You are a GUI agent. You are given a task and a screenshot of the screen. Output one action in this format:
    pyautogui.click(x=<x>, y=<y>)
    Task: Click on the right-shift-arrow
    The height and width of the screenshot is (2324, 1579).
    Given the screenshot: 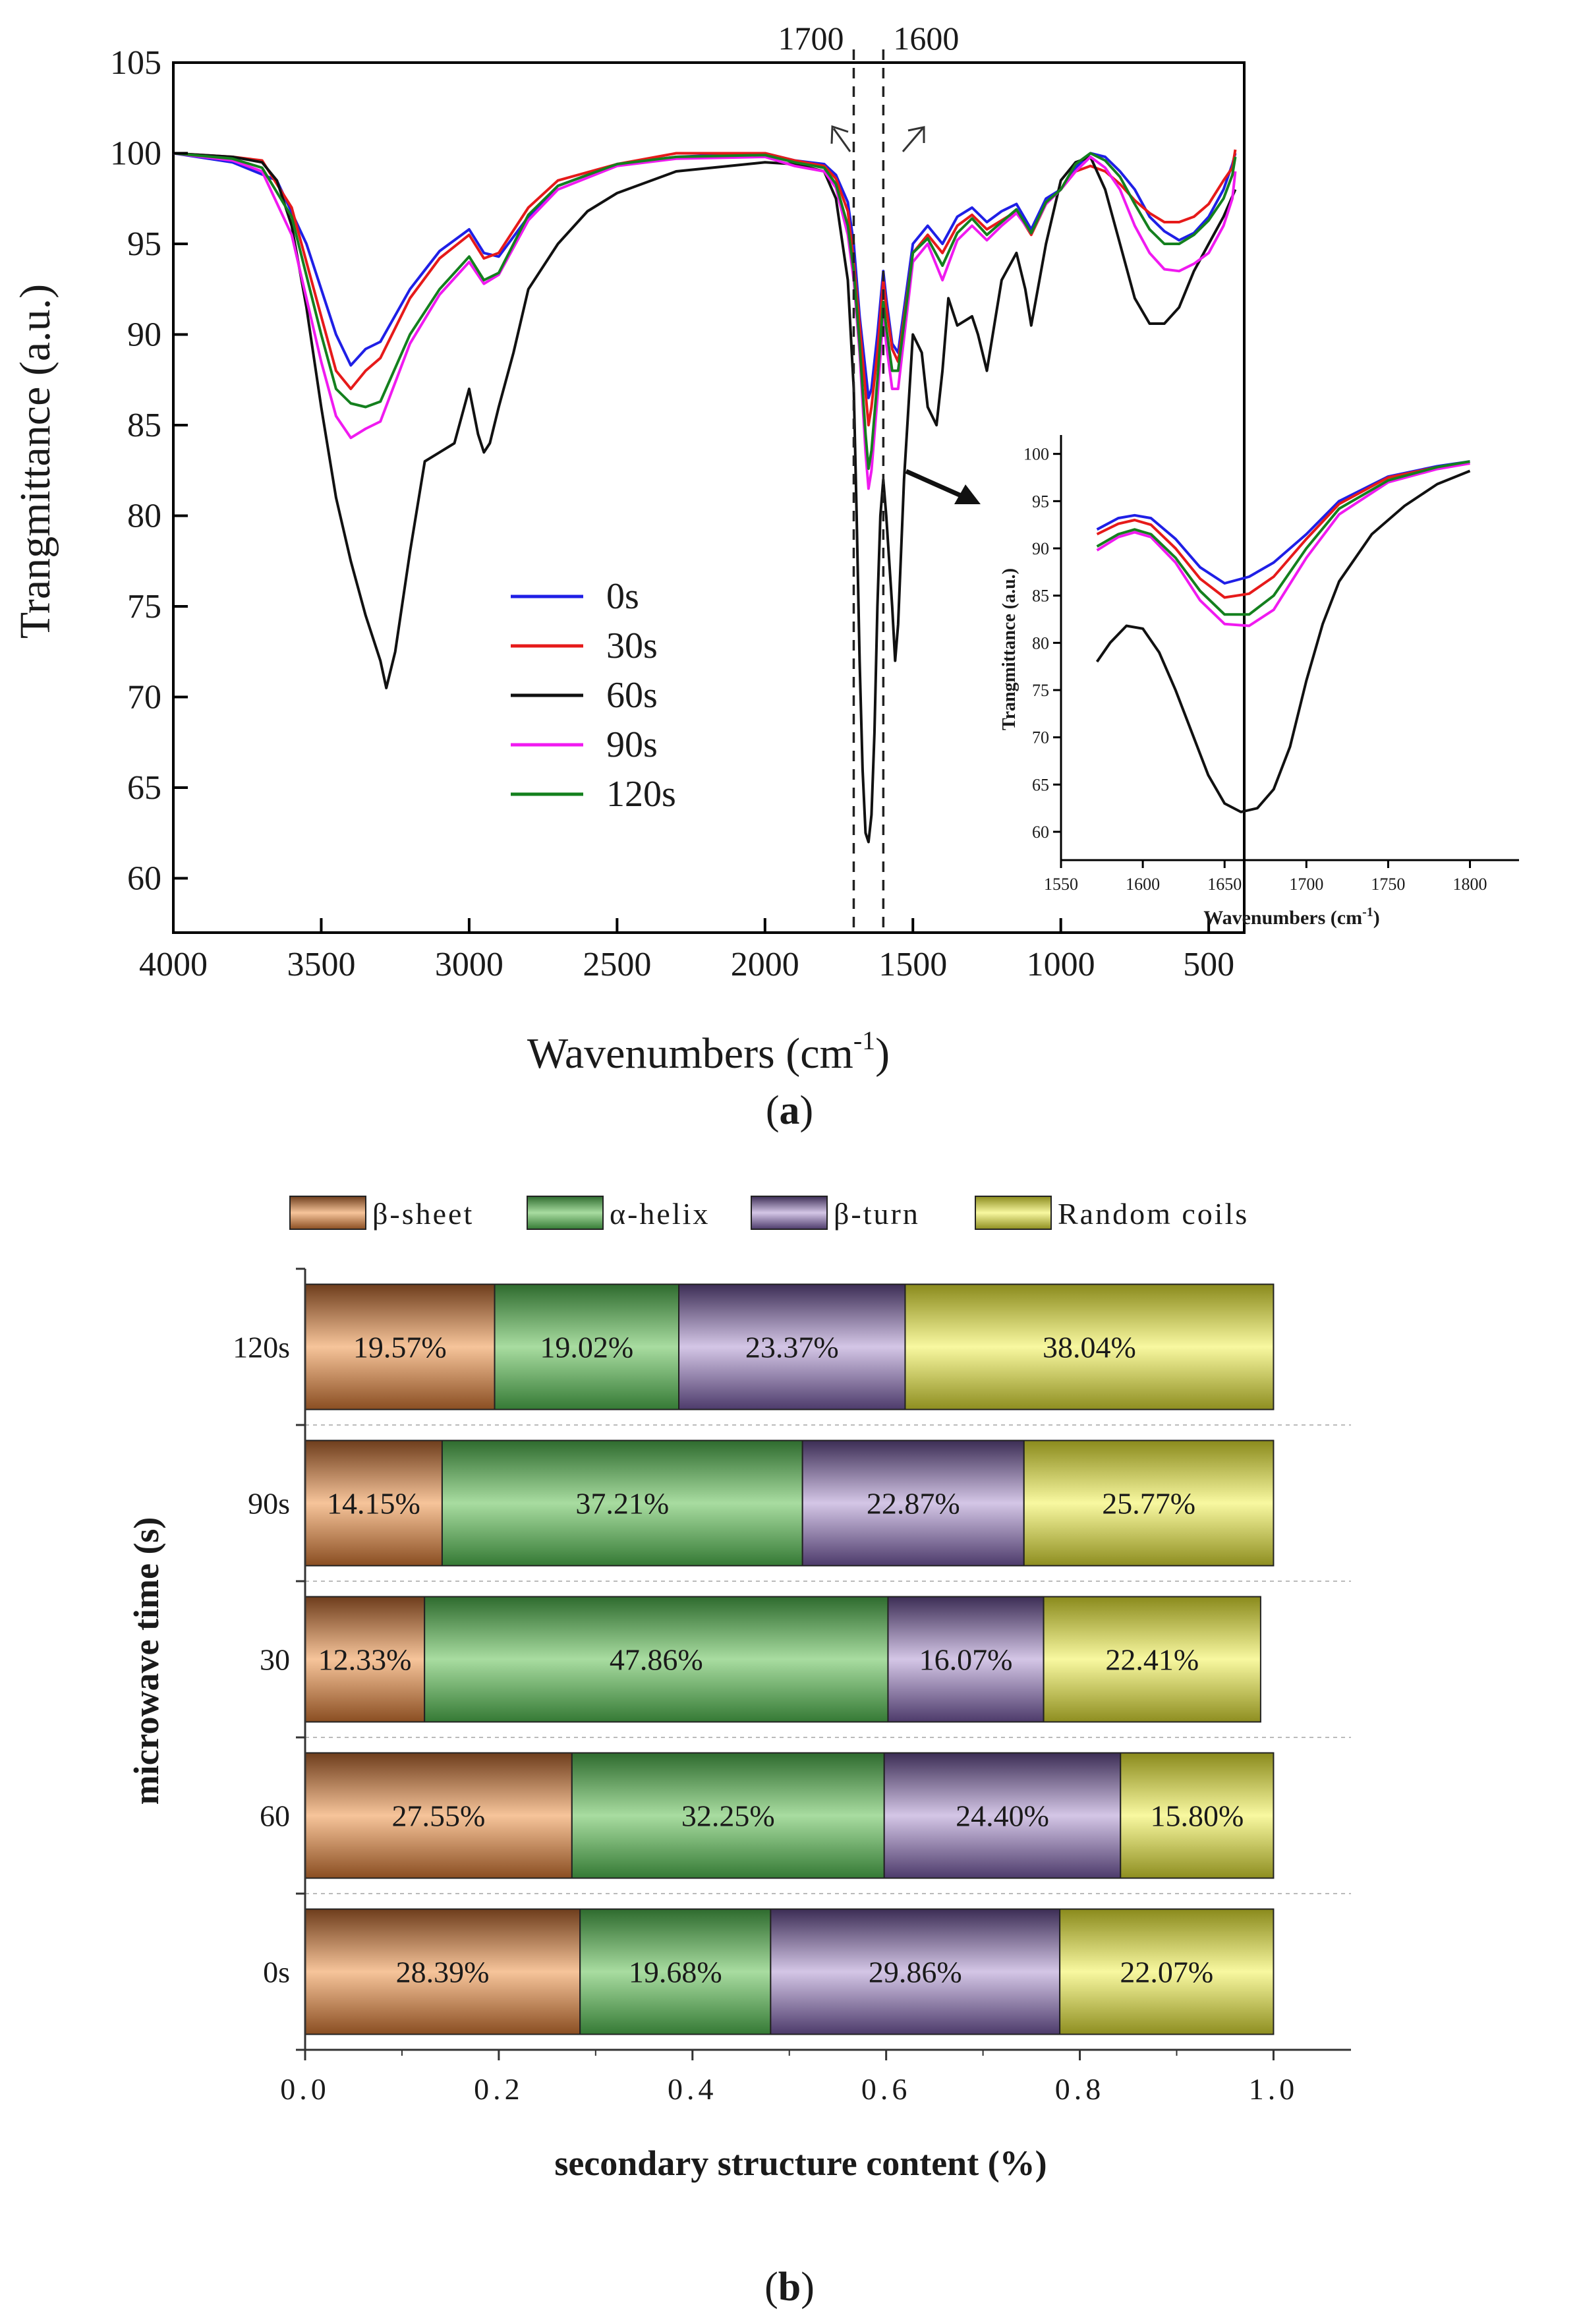 What is the action you would take?
    pyautogui.click(x=914, y=139)
    